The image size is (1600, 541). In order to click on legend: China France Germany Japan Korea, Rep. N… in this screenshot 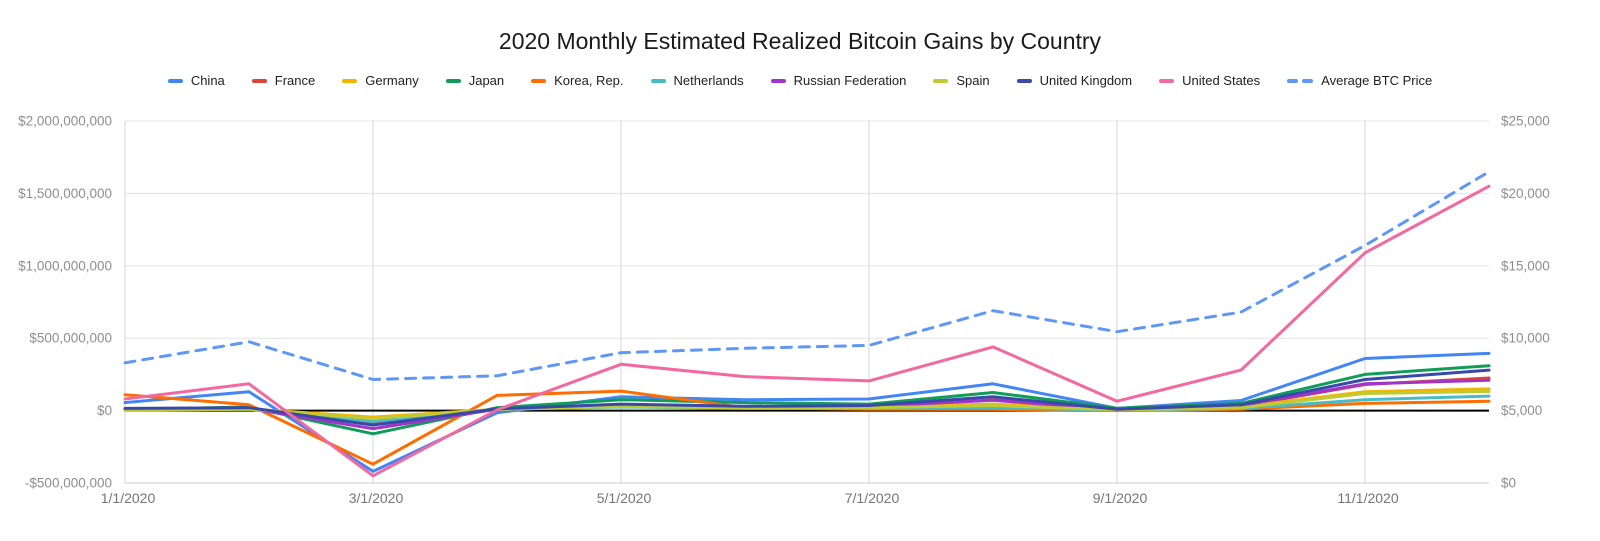, I will do `click(800, 80)`.